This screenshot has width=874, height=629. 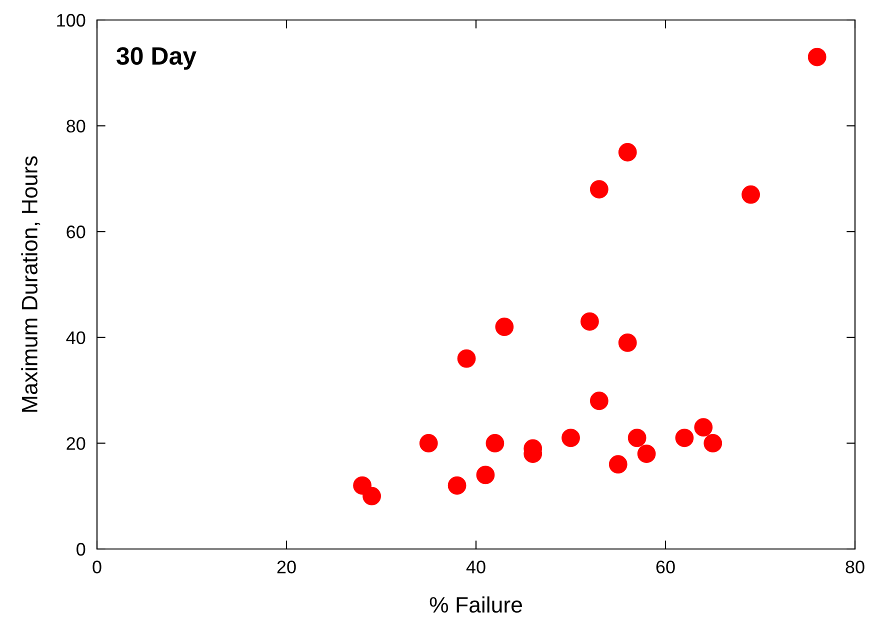 I want to click on y-tick-label: 60, so click(x=76, y=232).